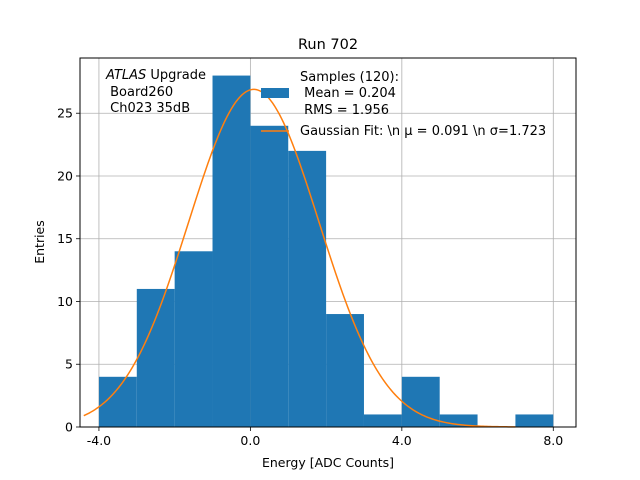 The width and height of the screenshot is (640, 480). I want to click on legend-samples-line-1: Samples (120):, so click(349, 77).